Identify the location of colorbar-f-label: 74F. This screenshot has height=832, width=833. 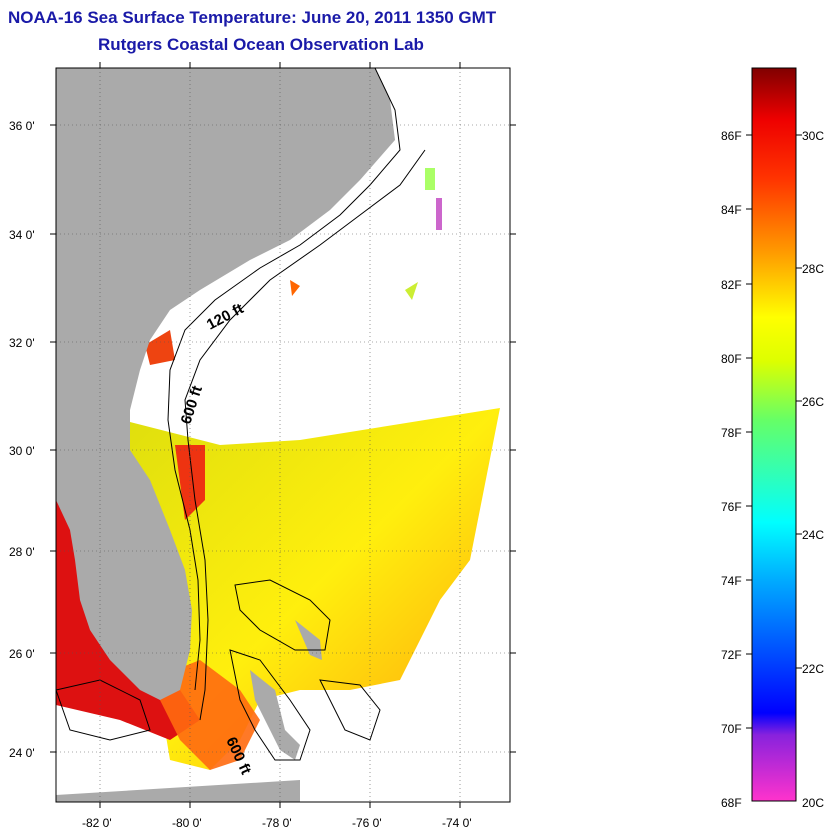
(731, 581).